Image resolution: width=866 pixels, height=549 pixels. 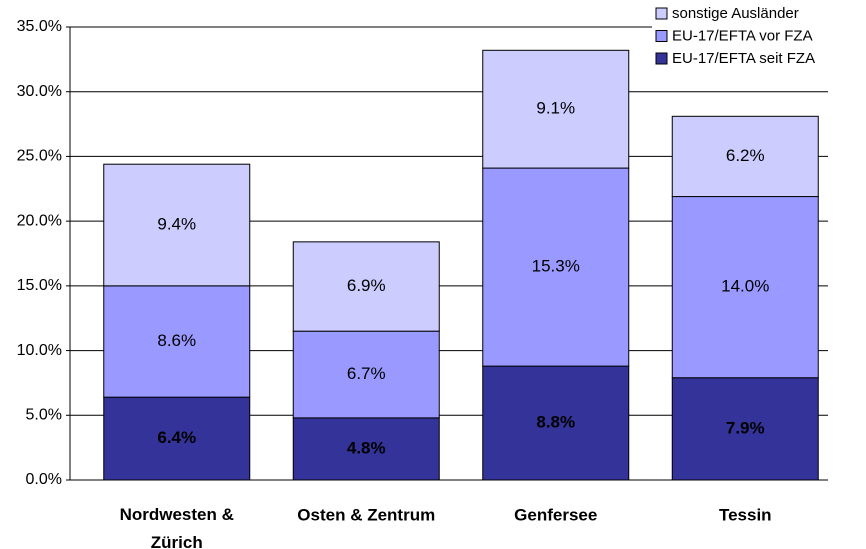 I want to click on legend-label: sonstige Ausländer, so click(x=735, y=13).